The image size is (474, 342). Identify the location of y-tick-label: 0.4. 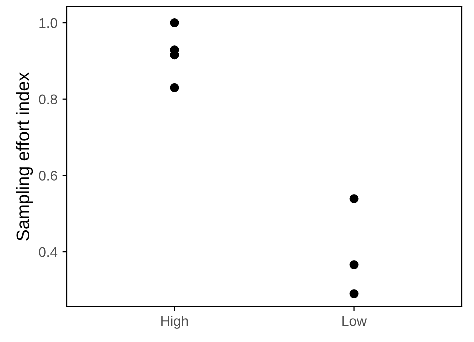
(48, 252).